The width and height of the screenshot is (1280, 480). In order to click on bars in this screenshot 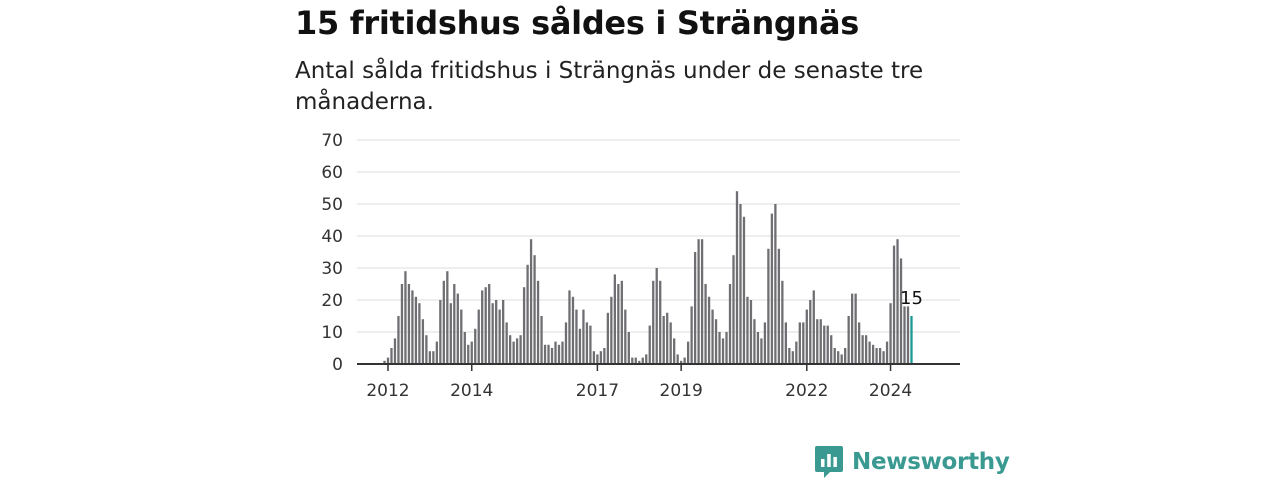, I will do `click(648, 277)`.